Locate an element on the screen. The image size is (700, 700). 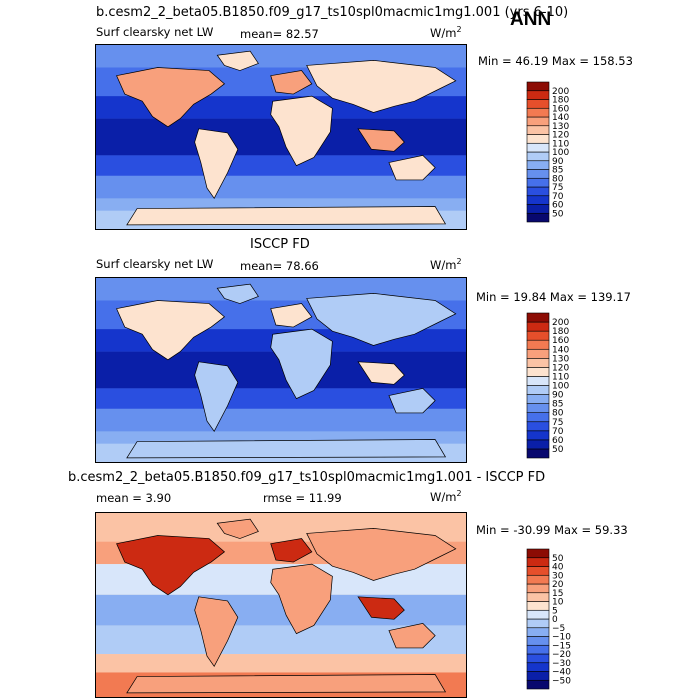
colorbar-tick-label: 100 is located at coordinates (560, 153).